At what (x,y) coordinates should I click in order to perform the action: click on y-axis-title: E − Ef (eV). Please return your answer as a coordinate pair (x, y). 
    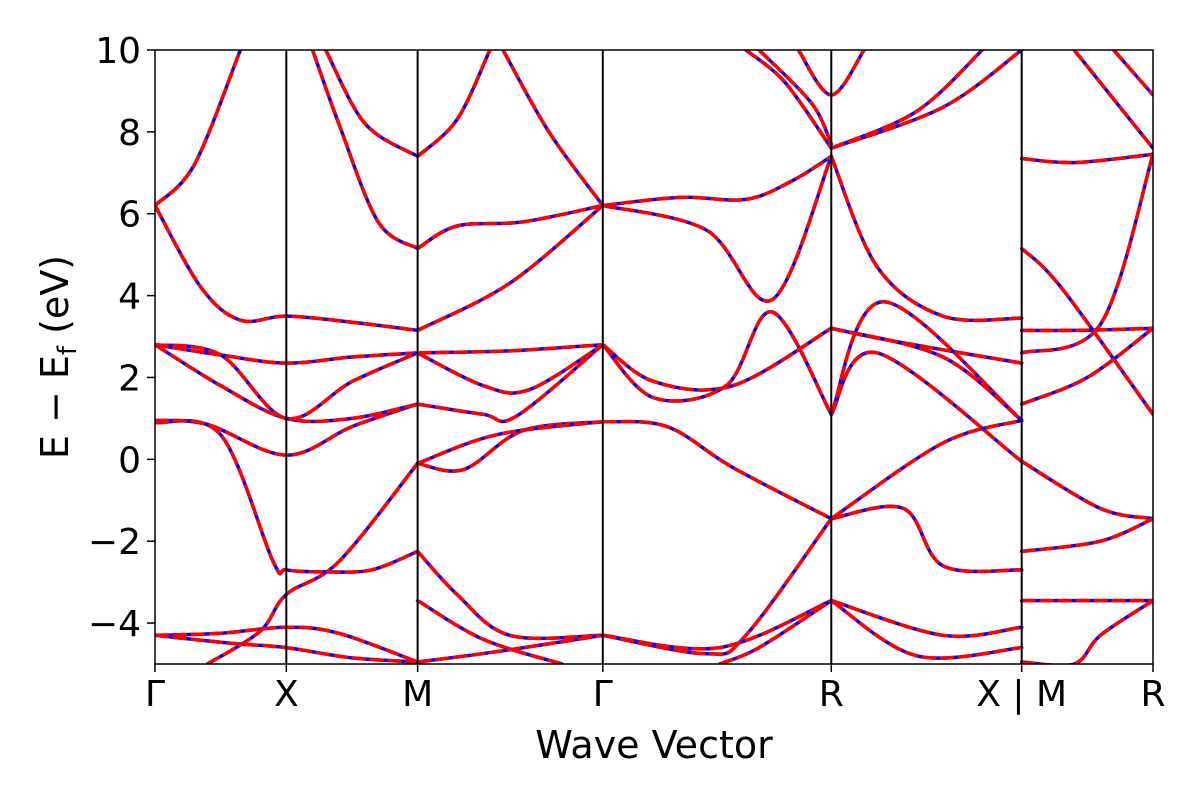
    Looking at the image, I should click on (58, 357).